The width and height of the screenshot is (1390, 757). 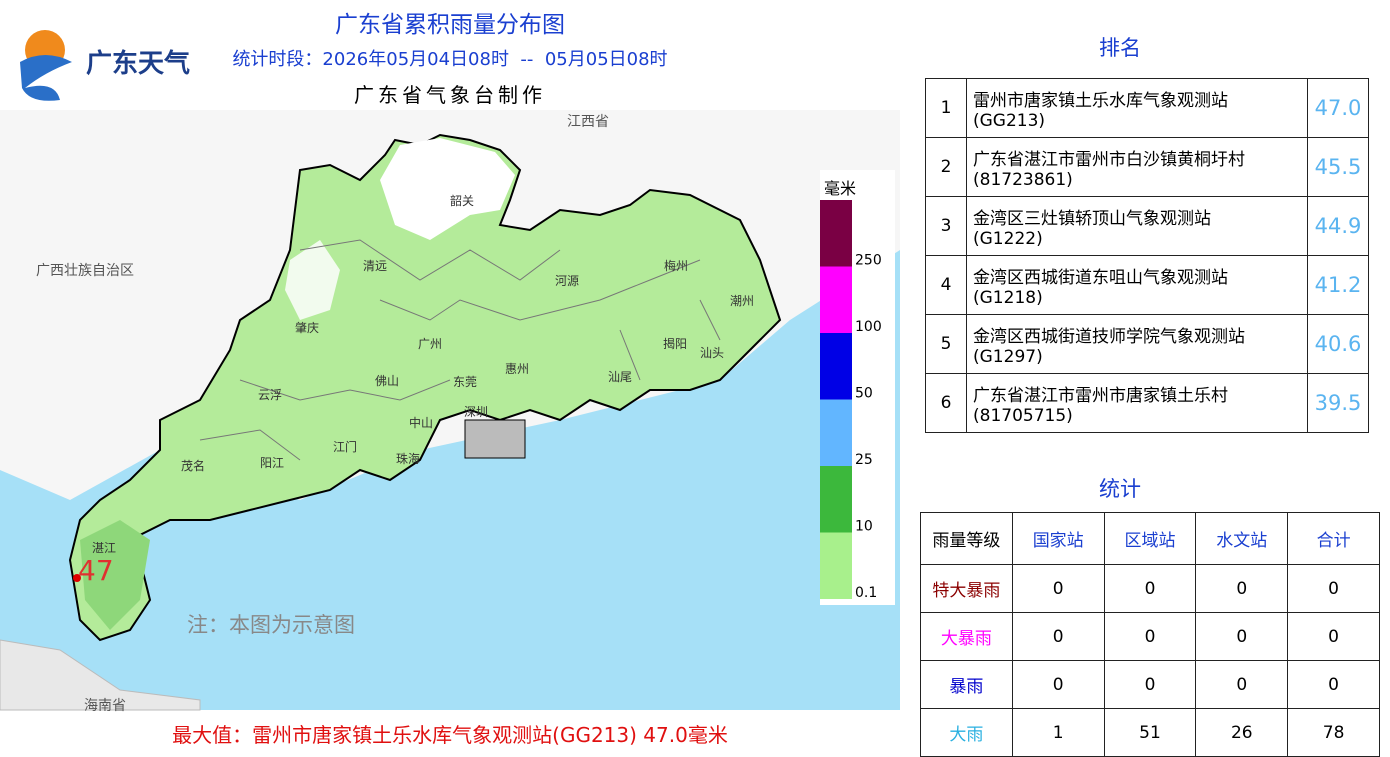 What do you see at coordinates (375, 266) in the screenshot?
I see `city-label: 清远` at bounding box center [375, 266].